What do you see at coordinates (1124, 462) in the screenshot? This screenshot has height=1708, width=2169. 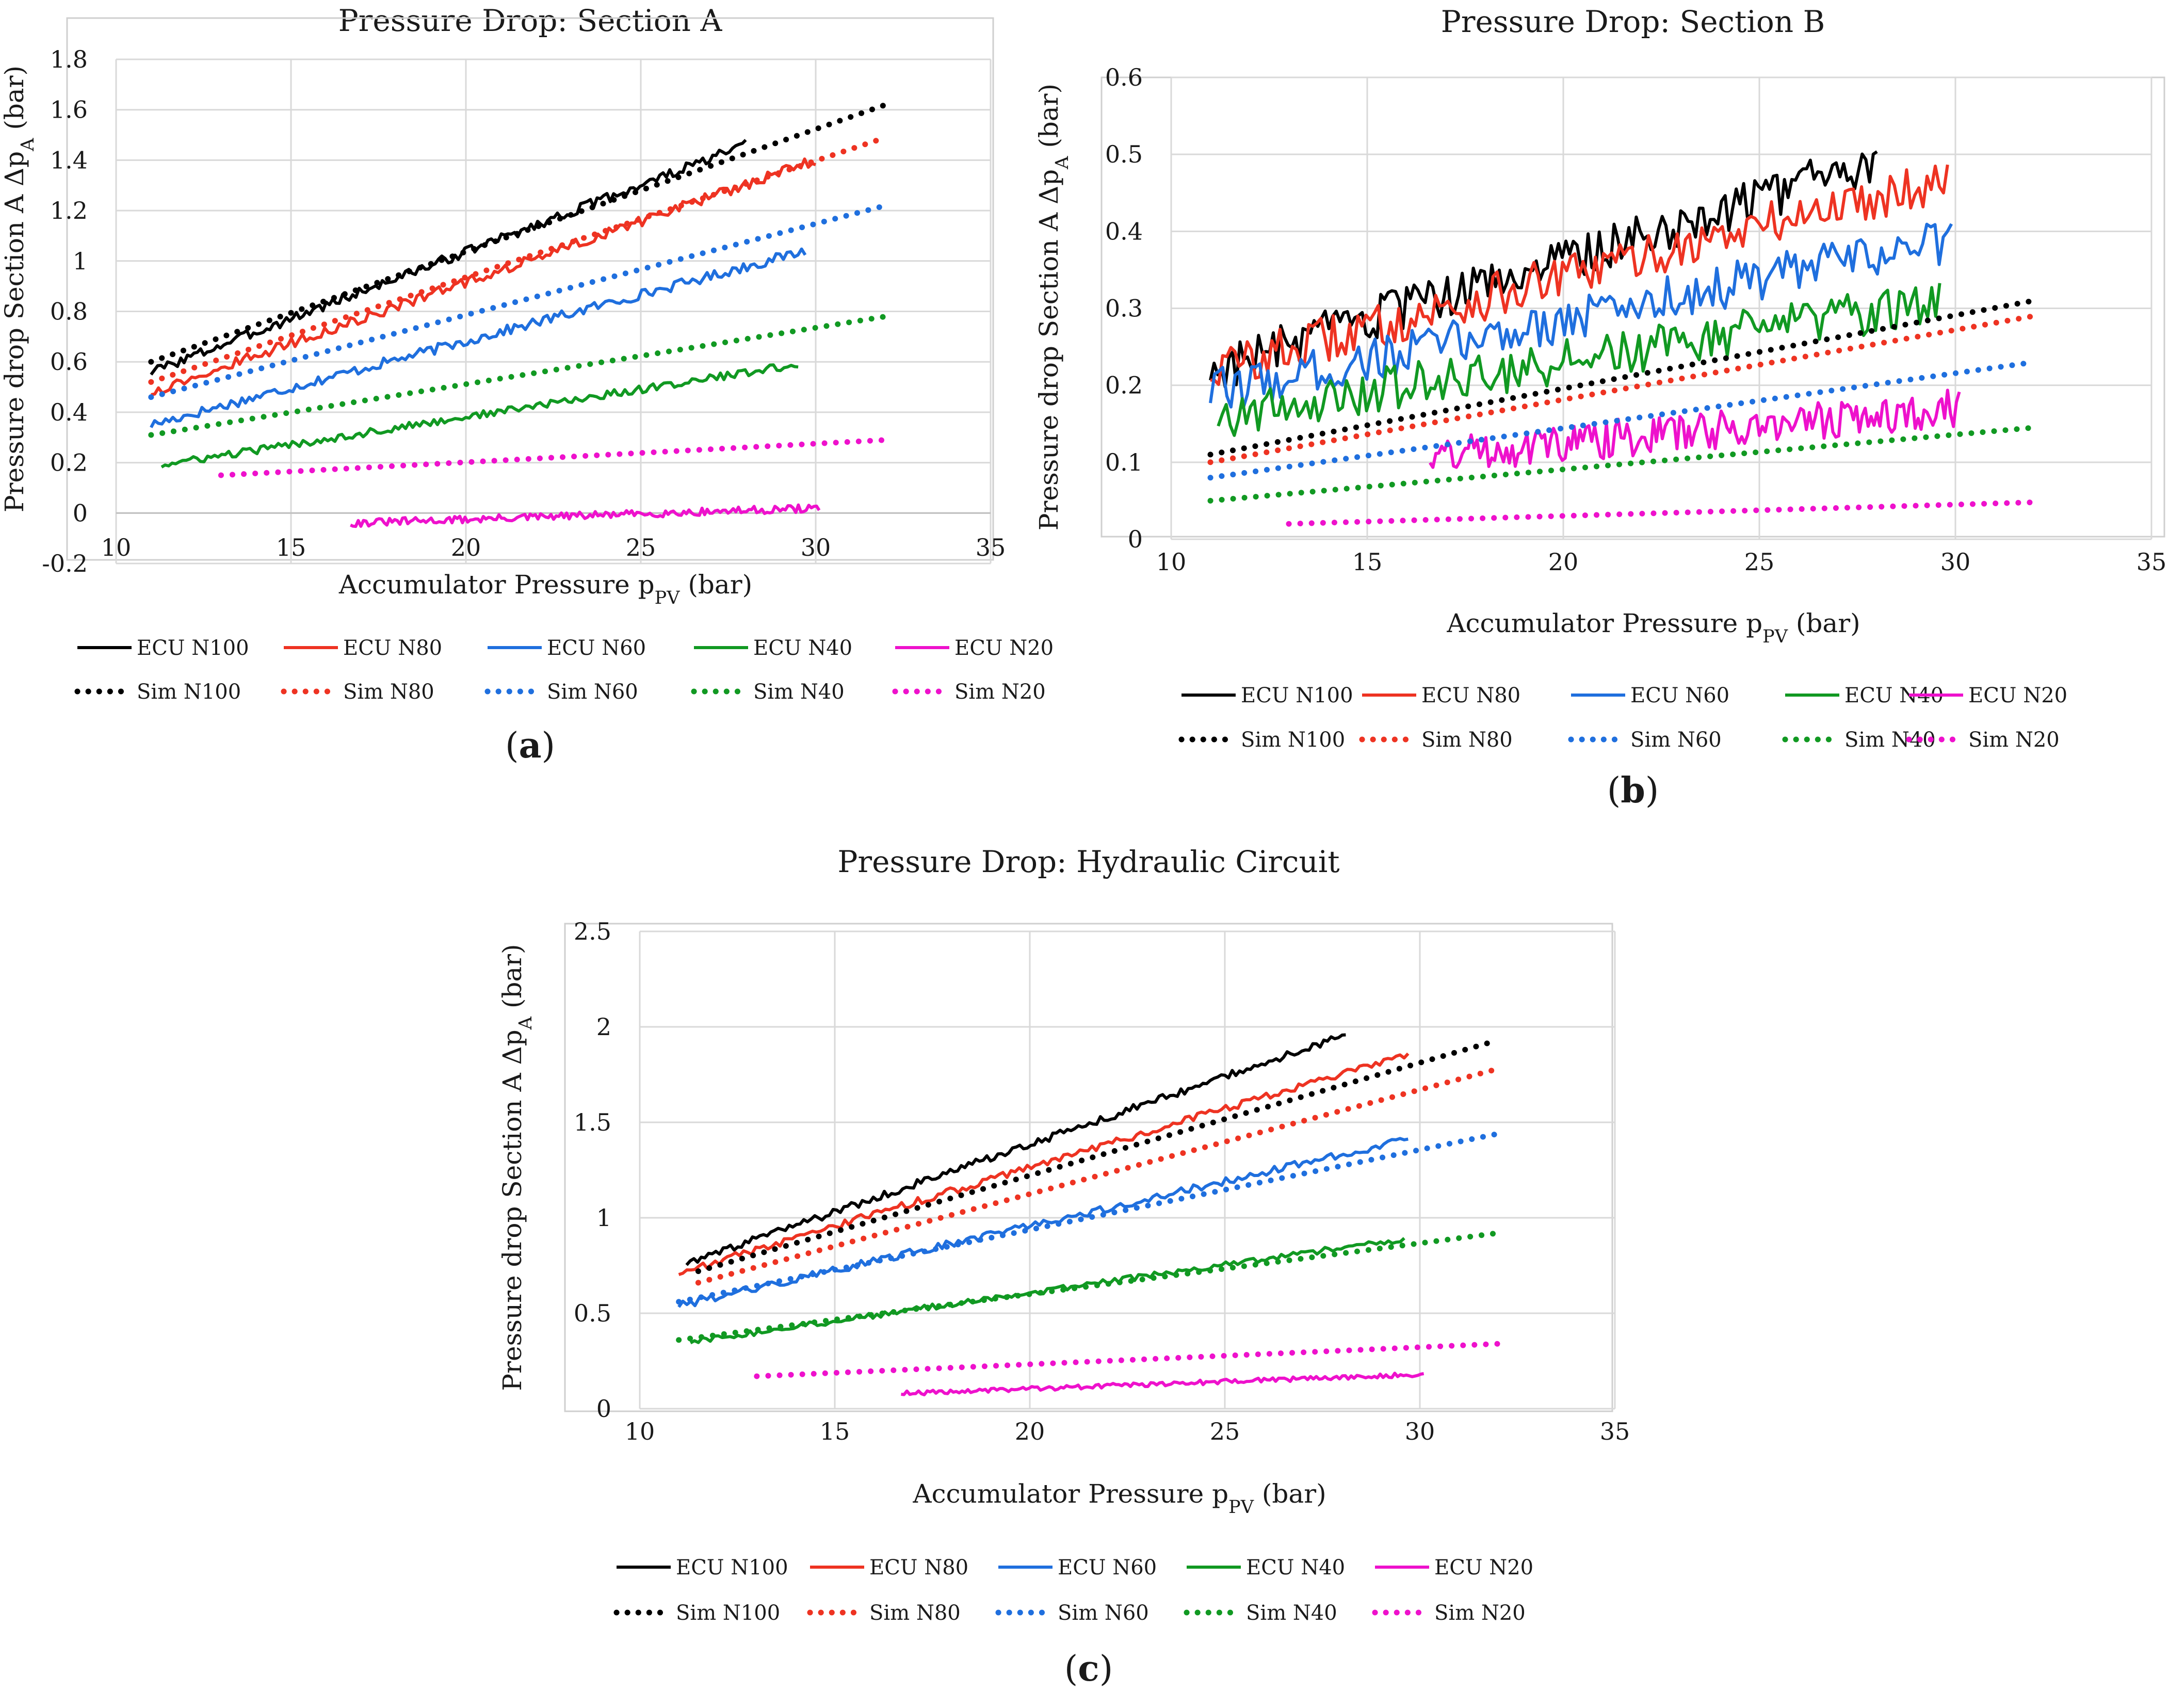 I see `y-tick-label: 0.1` at bounding box center [1124, 462].